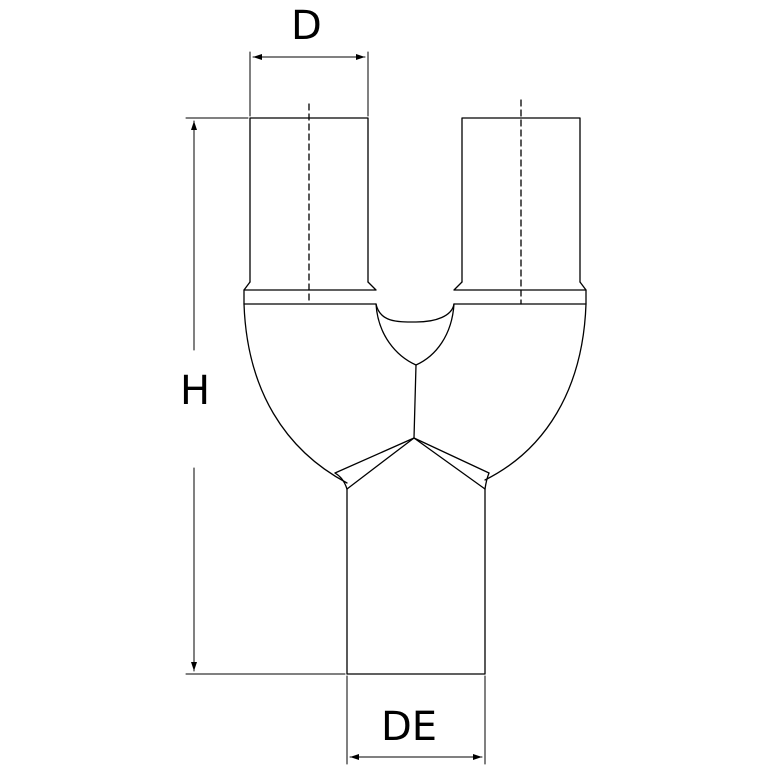  Describe the element at coordinates (306, 26) in the screenshot. I see `label-d: D` at that location.